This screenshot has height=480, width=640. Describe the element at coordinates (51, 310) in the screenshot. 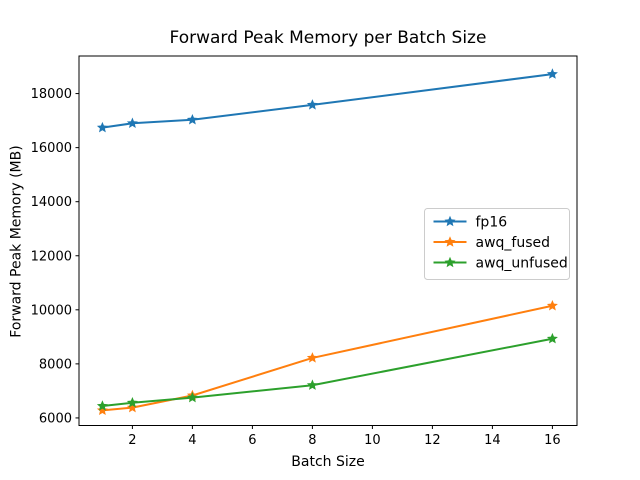

I see `y-tick-label: 10000` at that location.